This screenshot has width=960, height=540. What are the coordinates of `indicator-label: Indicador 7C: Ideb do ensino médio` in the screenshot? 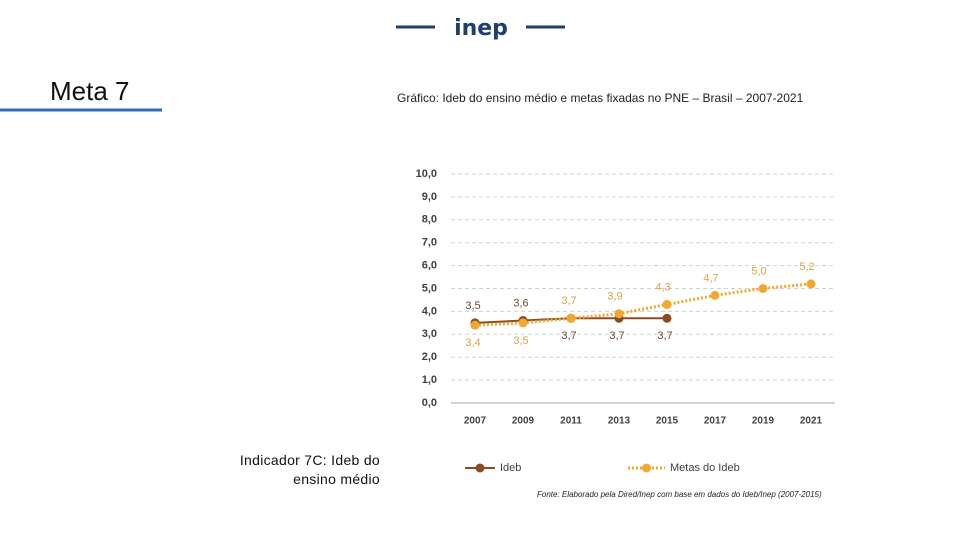 It's located at (309, 469).